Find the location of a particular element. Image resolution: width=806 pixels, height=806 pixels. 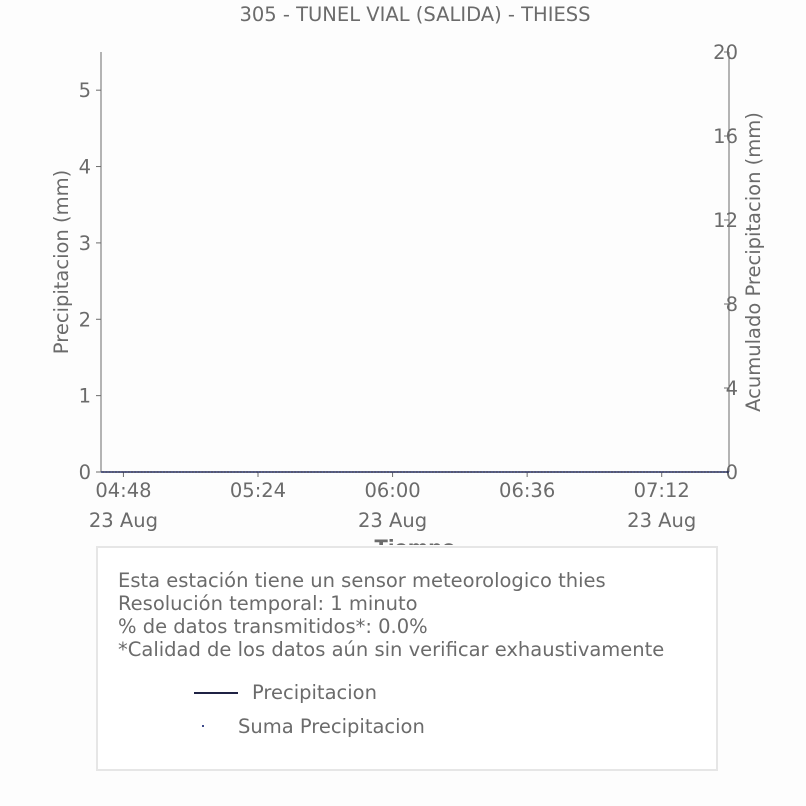

y-tick-label: 4 is located at coordinates (85, 167).